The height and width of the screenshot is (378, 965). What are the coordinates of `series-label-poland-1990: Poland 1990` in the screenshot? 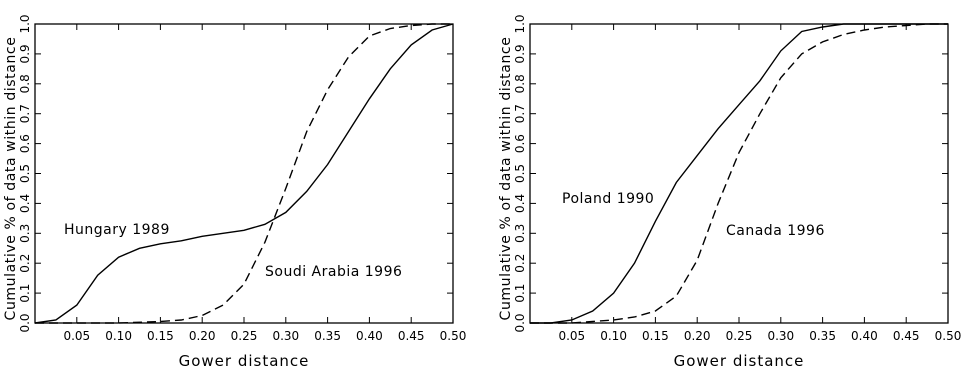 It's located at (608, 199).